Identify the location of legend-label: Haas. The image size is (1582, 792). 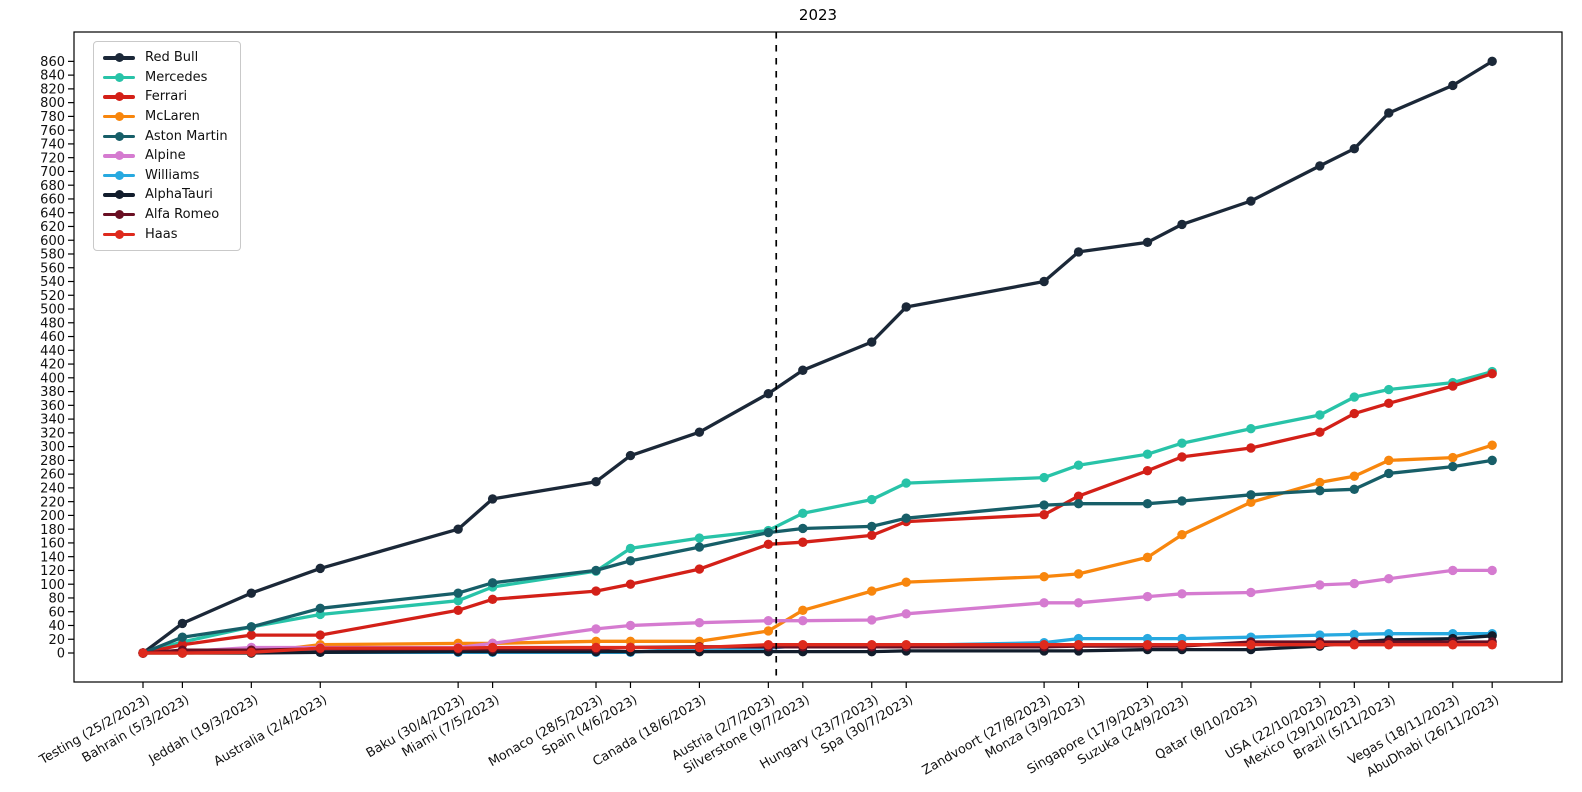
(161, 234).